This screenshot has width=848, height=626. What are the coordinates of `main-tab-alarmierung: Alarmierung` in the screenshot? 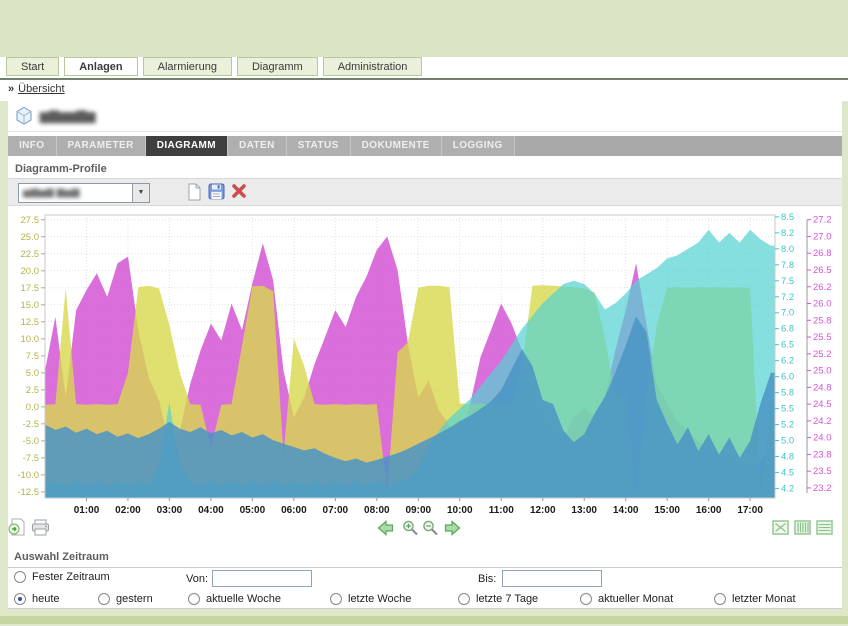 It's located at (187, 66).